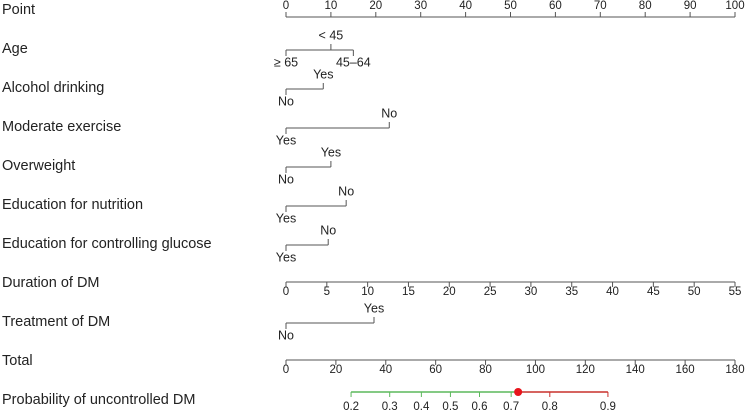 This screenshot has height=412, width=748. I want to click on tick-label: 0.9, so click(608, 406).